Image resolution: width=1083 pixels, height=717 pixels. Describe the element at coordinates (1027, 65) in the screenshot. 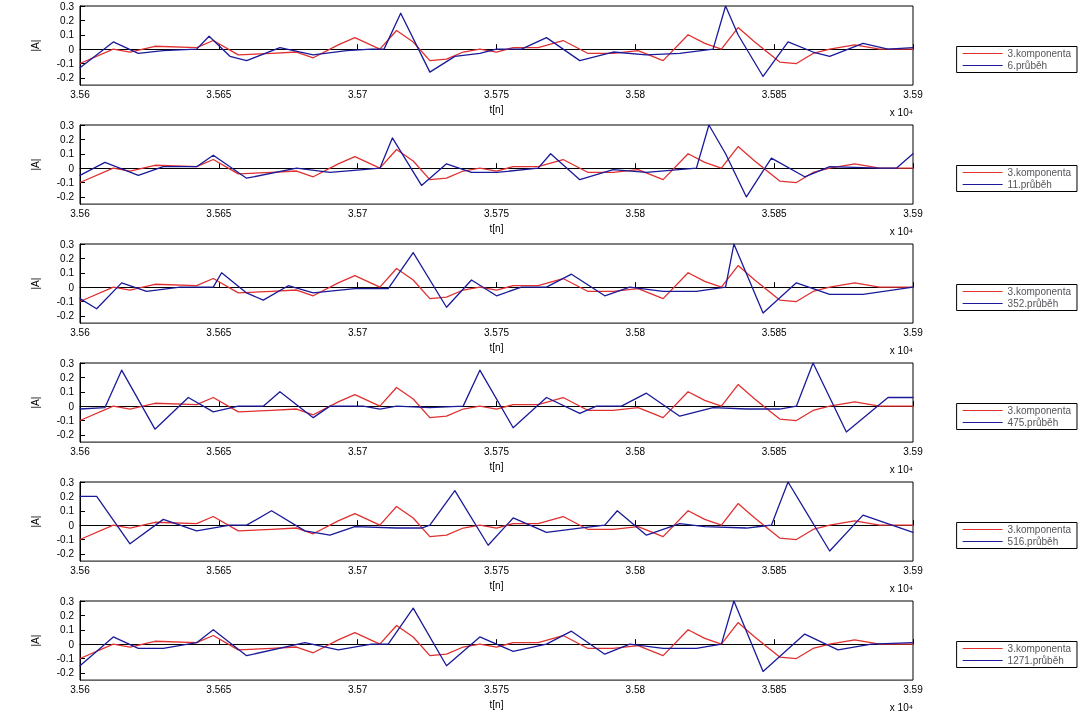

I see `legend-label: 6.průběh` at that location.